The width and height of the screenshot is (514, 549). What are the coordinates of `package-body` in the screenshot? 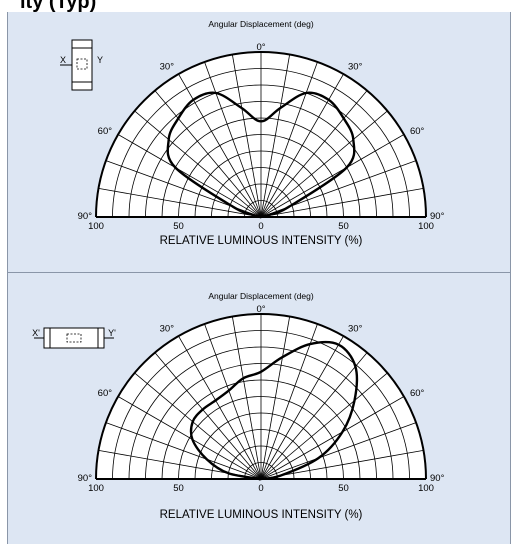 It's located at (74, 338).